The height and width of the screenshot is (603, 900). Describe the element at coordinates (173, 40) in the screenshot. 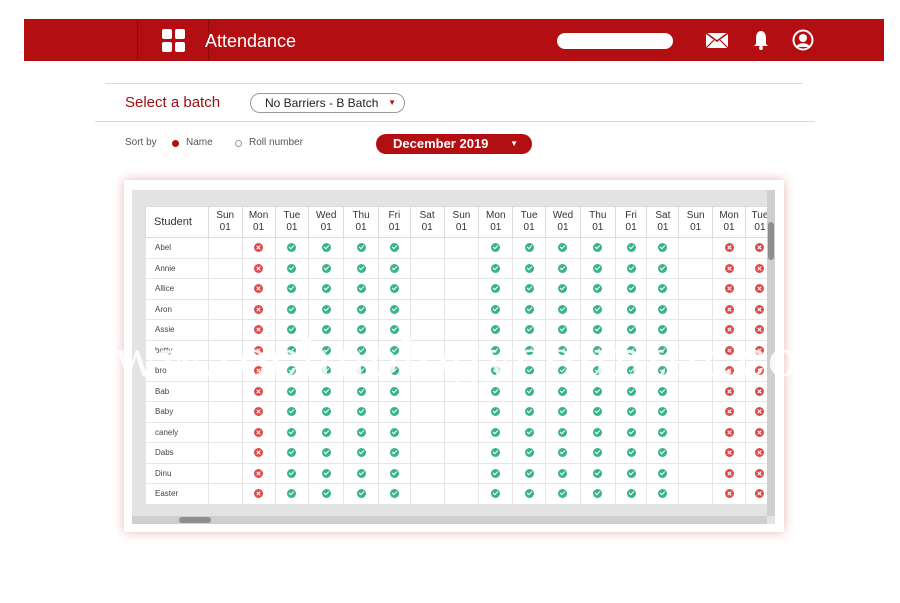

I see `grid-menu-button` at that location.